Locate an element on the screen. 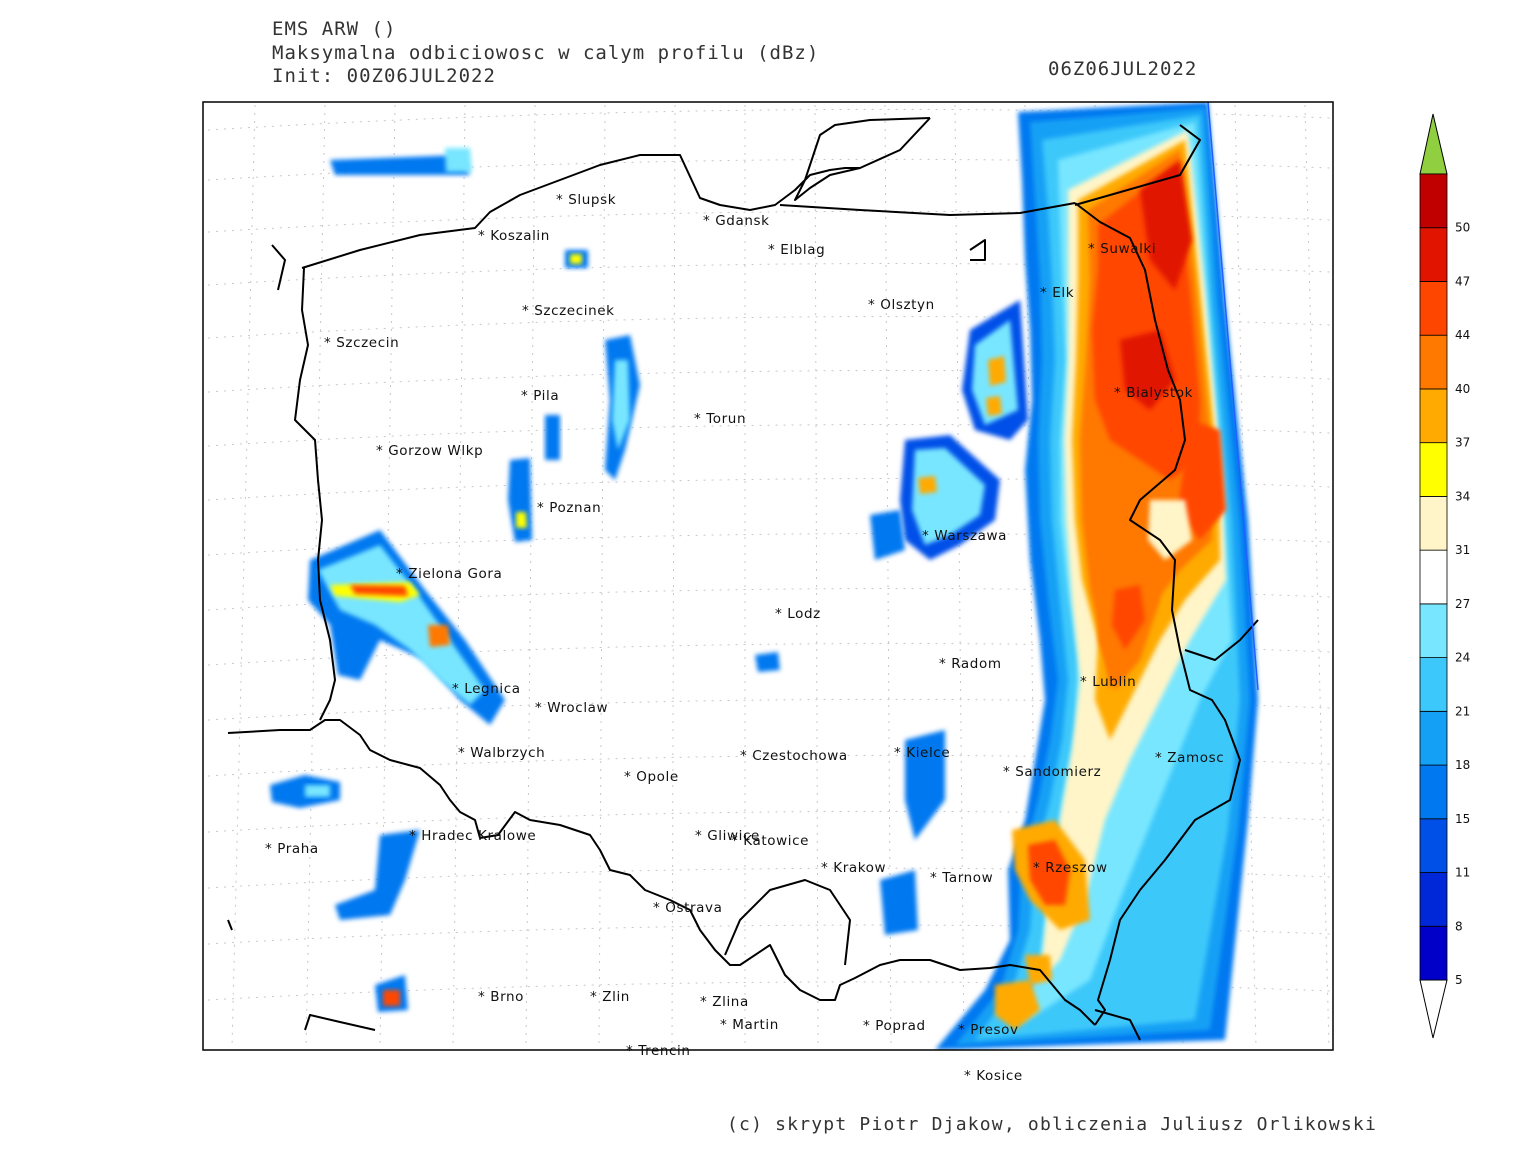 This screenshot has height=1152, width=1536. city-ostrava: * Ostrava is located at coordinates (687, 908).